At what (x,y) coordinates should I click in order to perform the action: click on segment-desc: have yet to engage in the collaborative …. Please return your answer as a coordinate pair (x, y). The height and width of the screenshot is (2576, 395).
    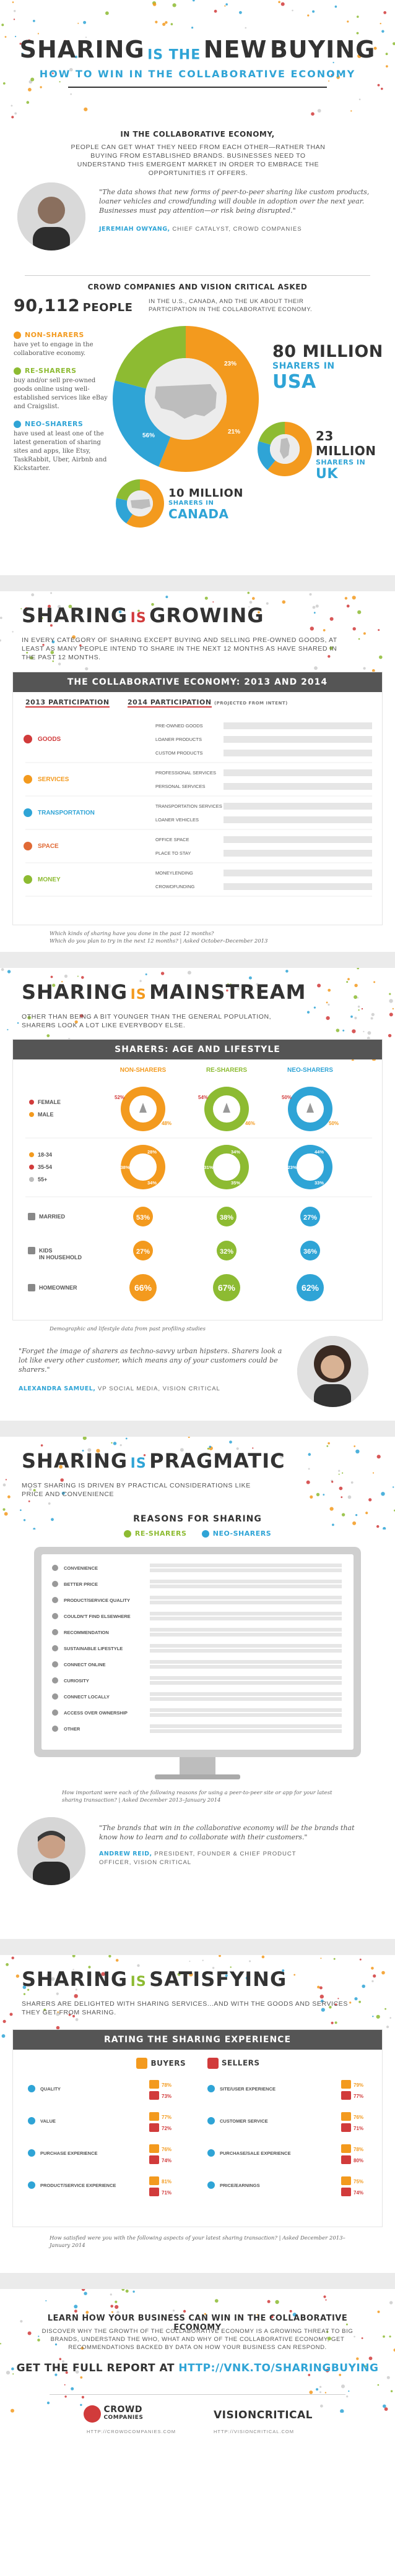
    Looking at the image, I should click on (53, 349).